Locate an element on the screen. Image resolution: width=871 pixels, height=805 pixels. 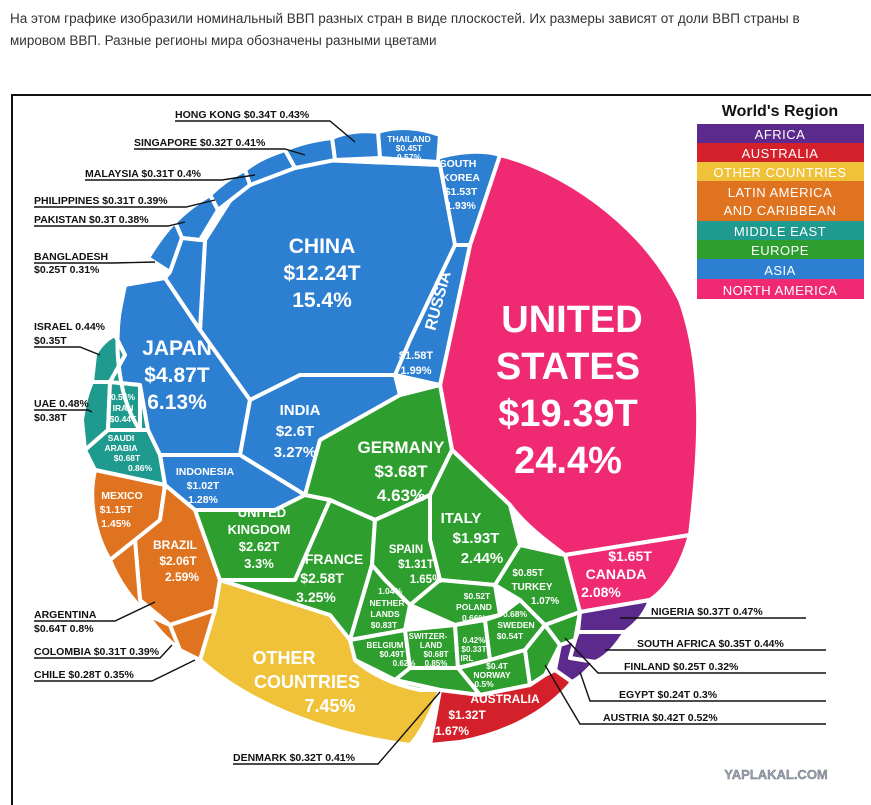
australia-name: AUSTRALIA is located at coordinates (505, 699).